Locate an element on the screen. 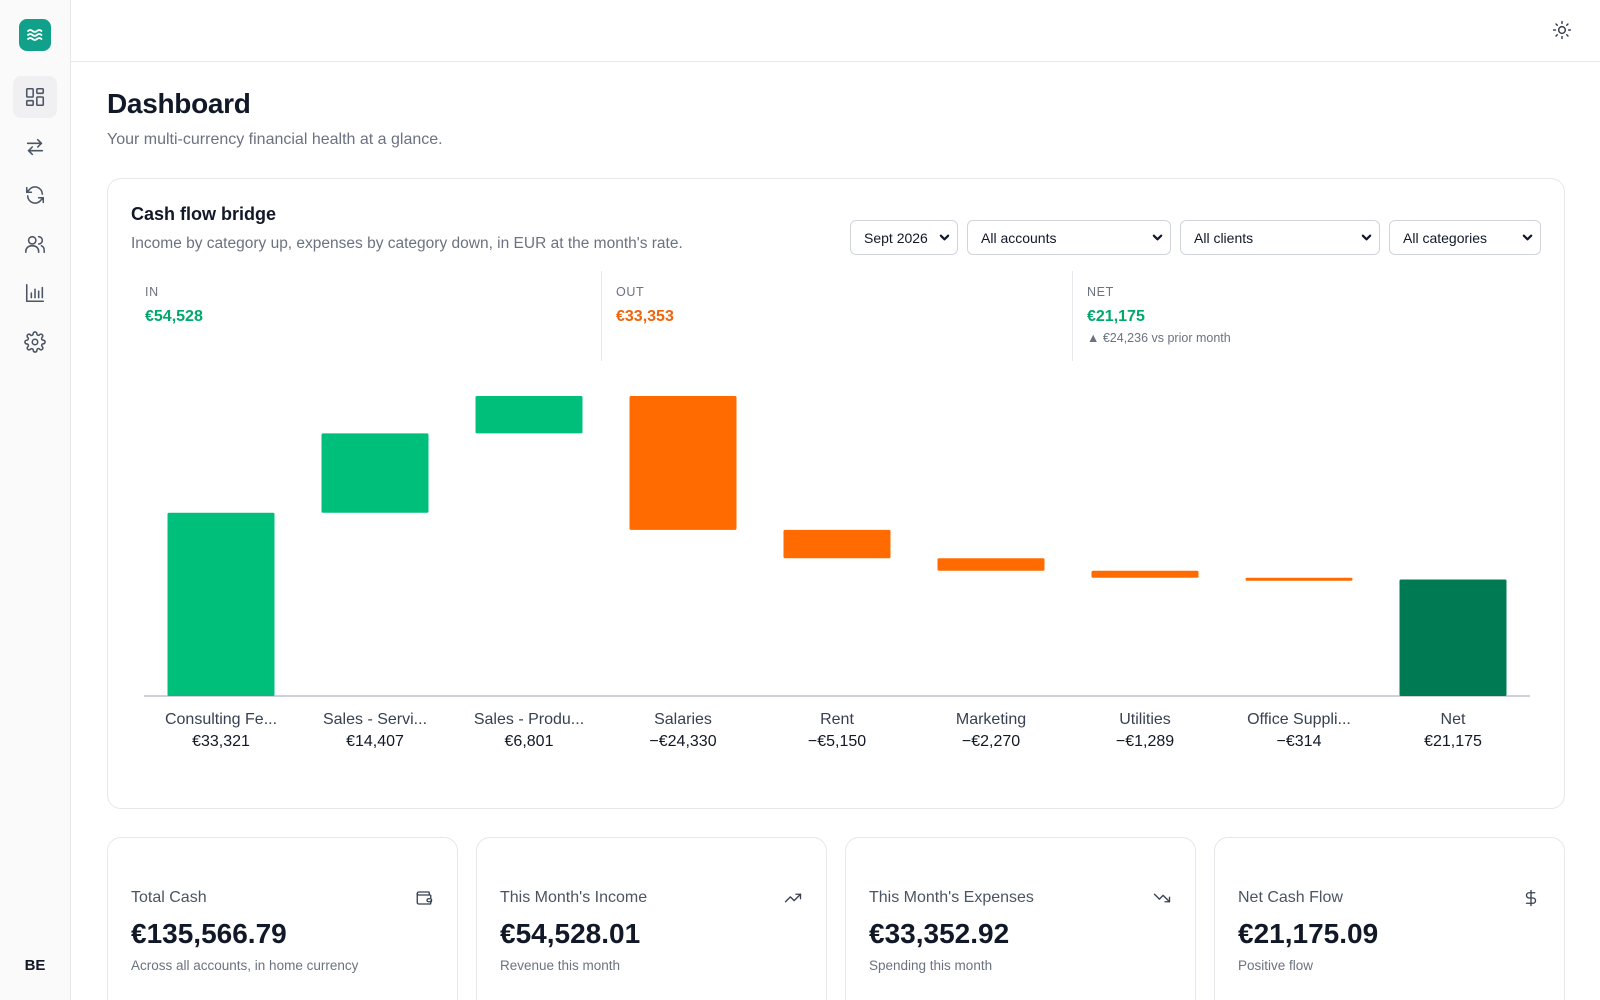  stat-label: Total Cash is located at coordinates (169, 897).